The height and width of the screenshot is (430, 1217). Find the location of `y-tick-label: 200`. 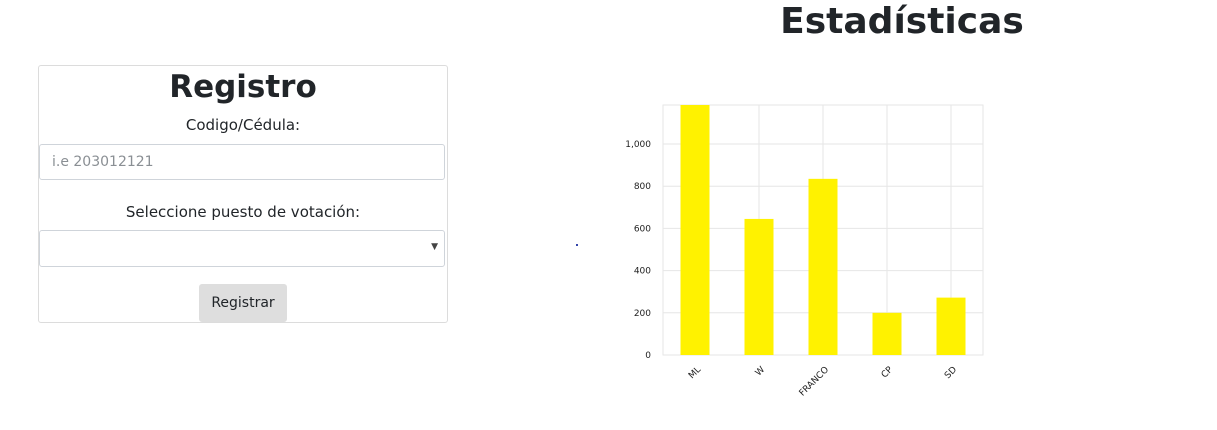

y-tick-label: 200 is located at coordinates (642, 314).